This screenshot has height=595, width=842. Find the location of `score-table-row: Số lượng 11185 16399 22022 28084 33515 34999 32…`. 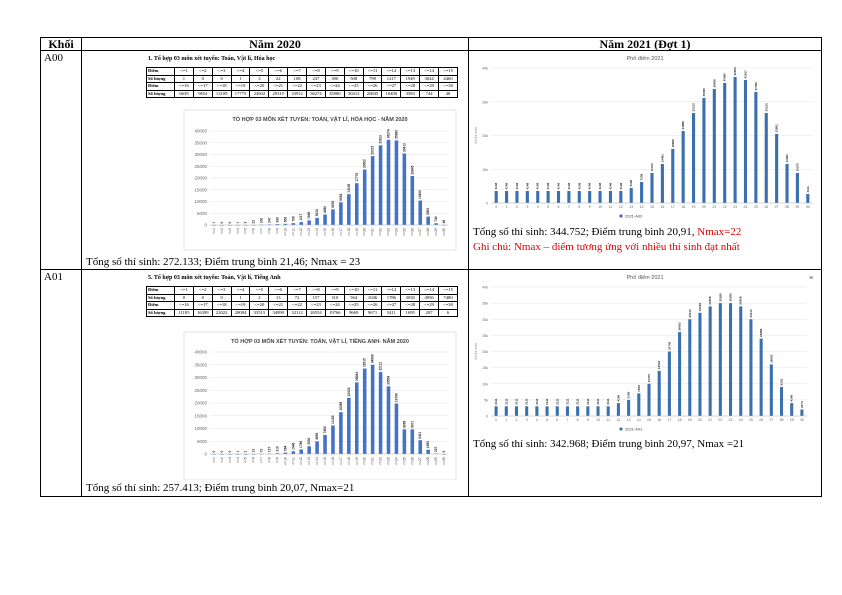

score-table-row: Số lượng 11185 16399 22022 28084 33515 34999 32… is located at coordinates (302, 312).